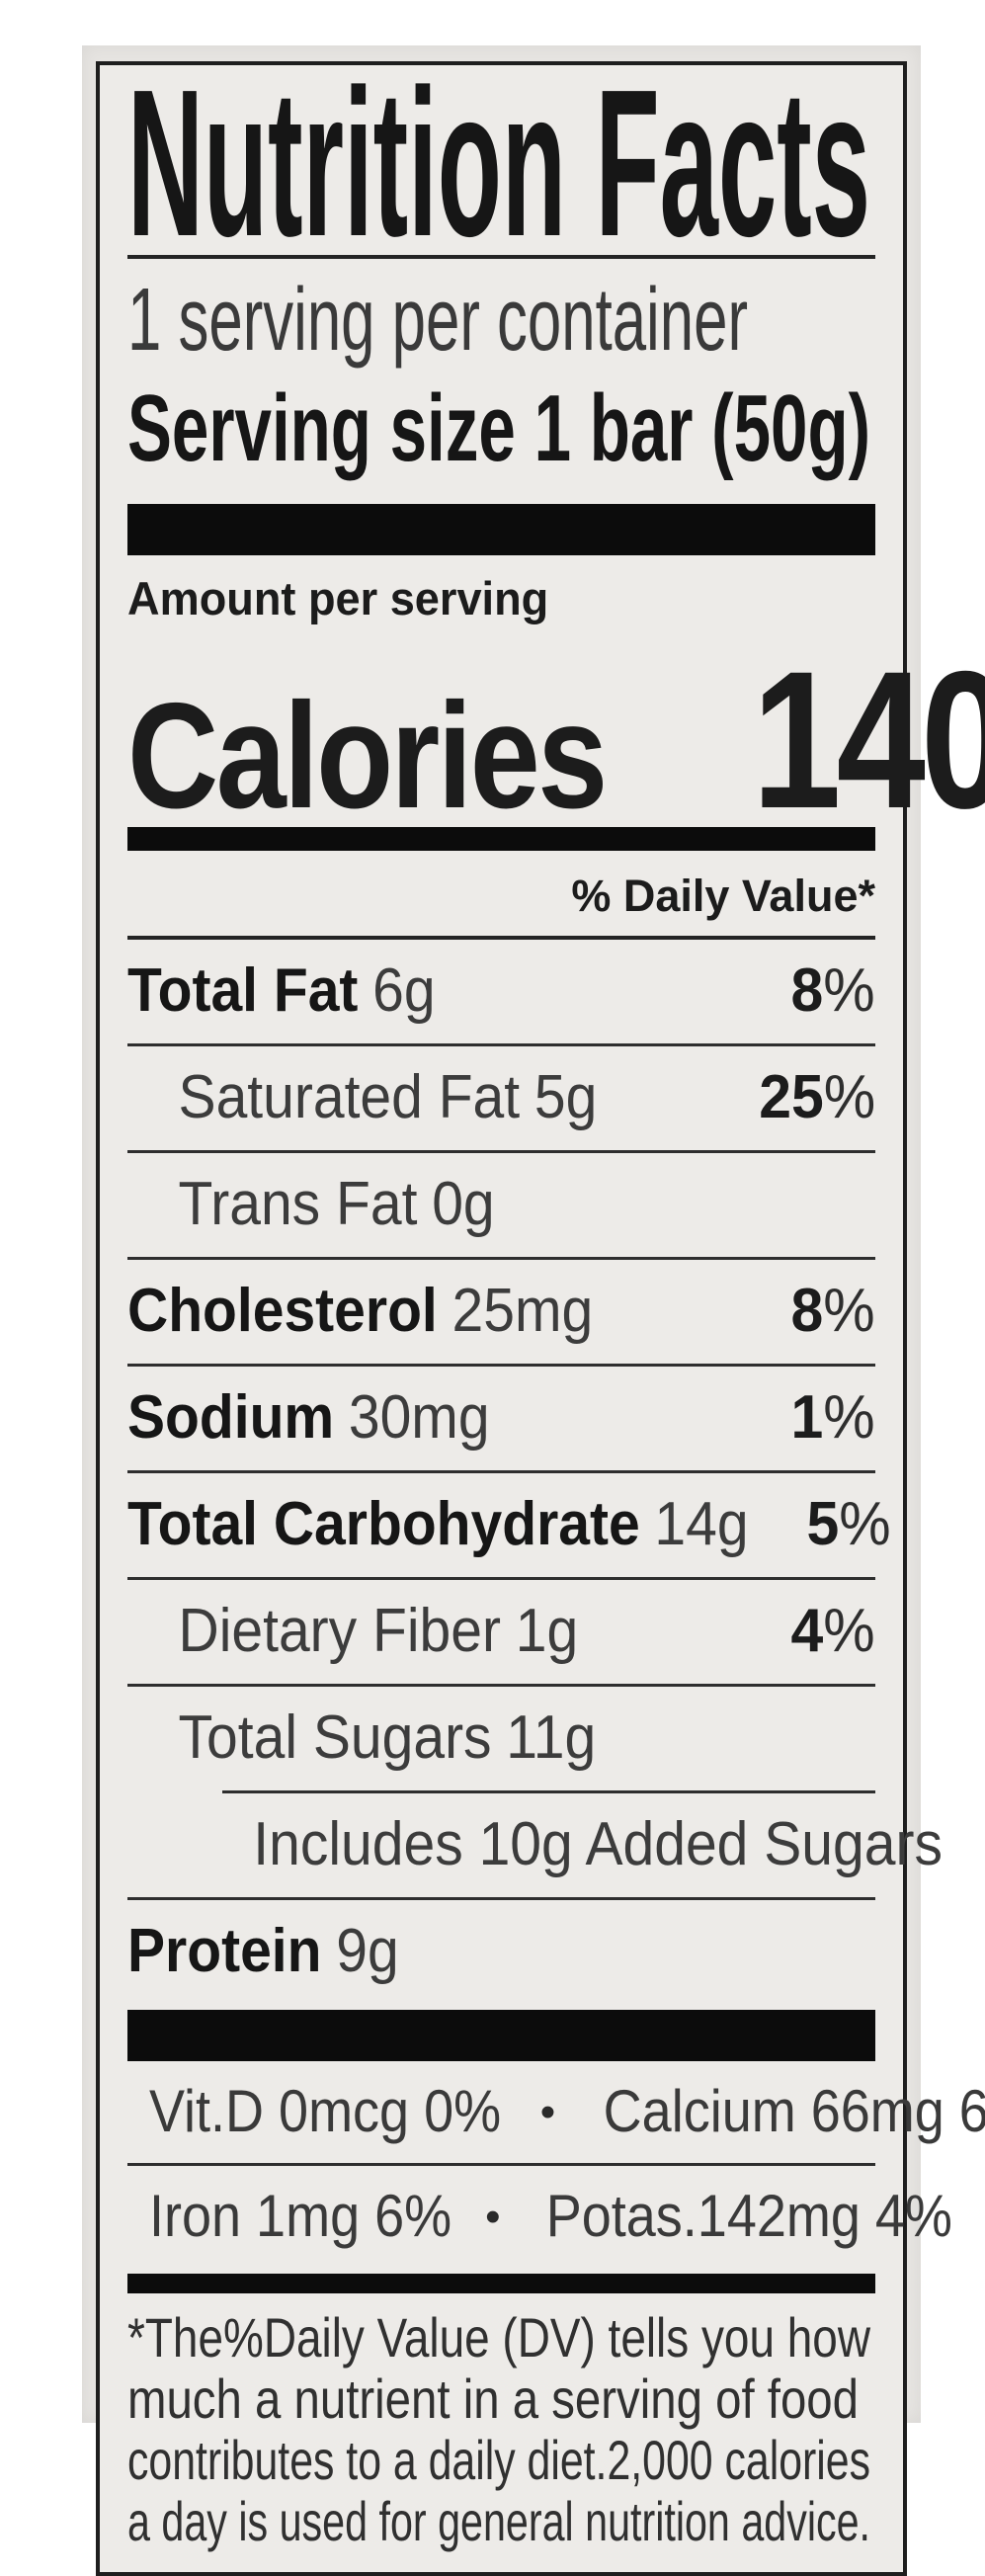 The width and height of the screenshot is (985, 2576). What do you see at coordinates (501, 839) in the screenshot?
I see `calories-divider-bar` at bounding box center [501, 839].